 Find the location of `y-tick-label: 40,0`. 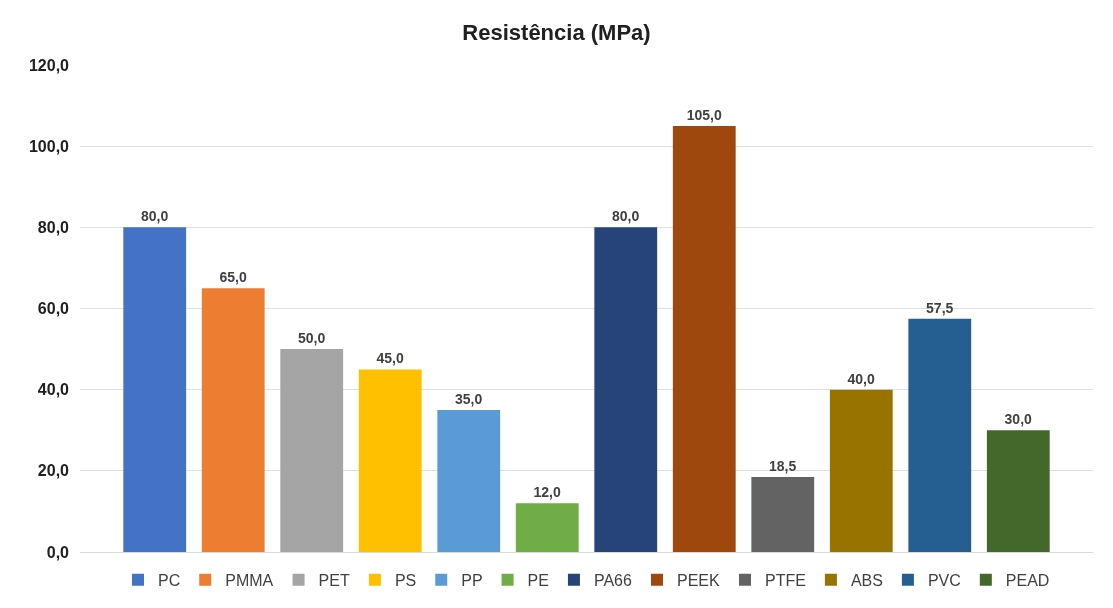

y-tick-label: 40,0 is located at coordinates (53, 390).